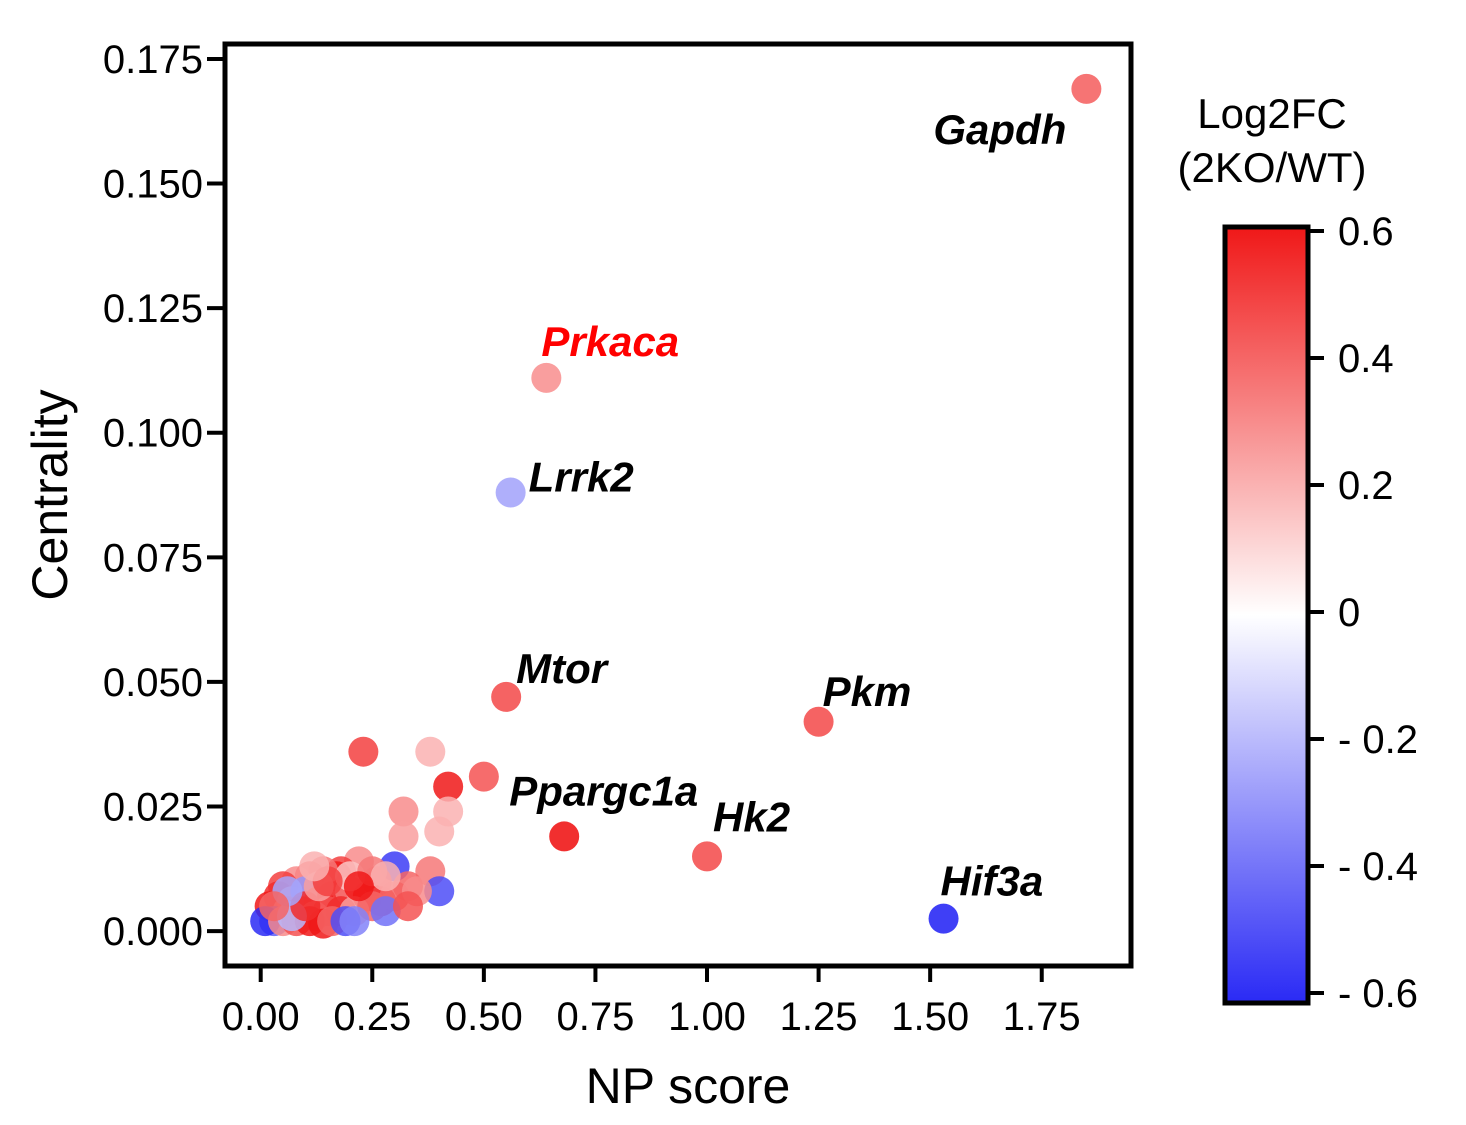 The image size is (1466, 1125). Describe the element at coordinates (563, 668) in the screenshot. I see `gene-label-mtor: Mtor` at that location.